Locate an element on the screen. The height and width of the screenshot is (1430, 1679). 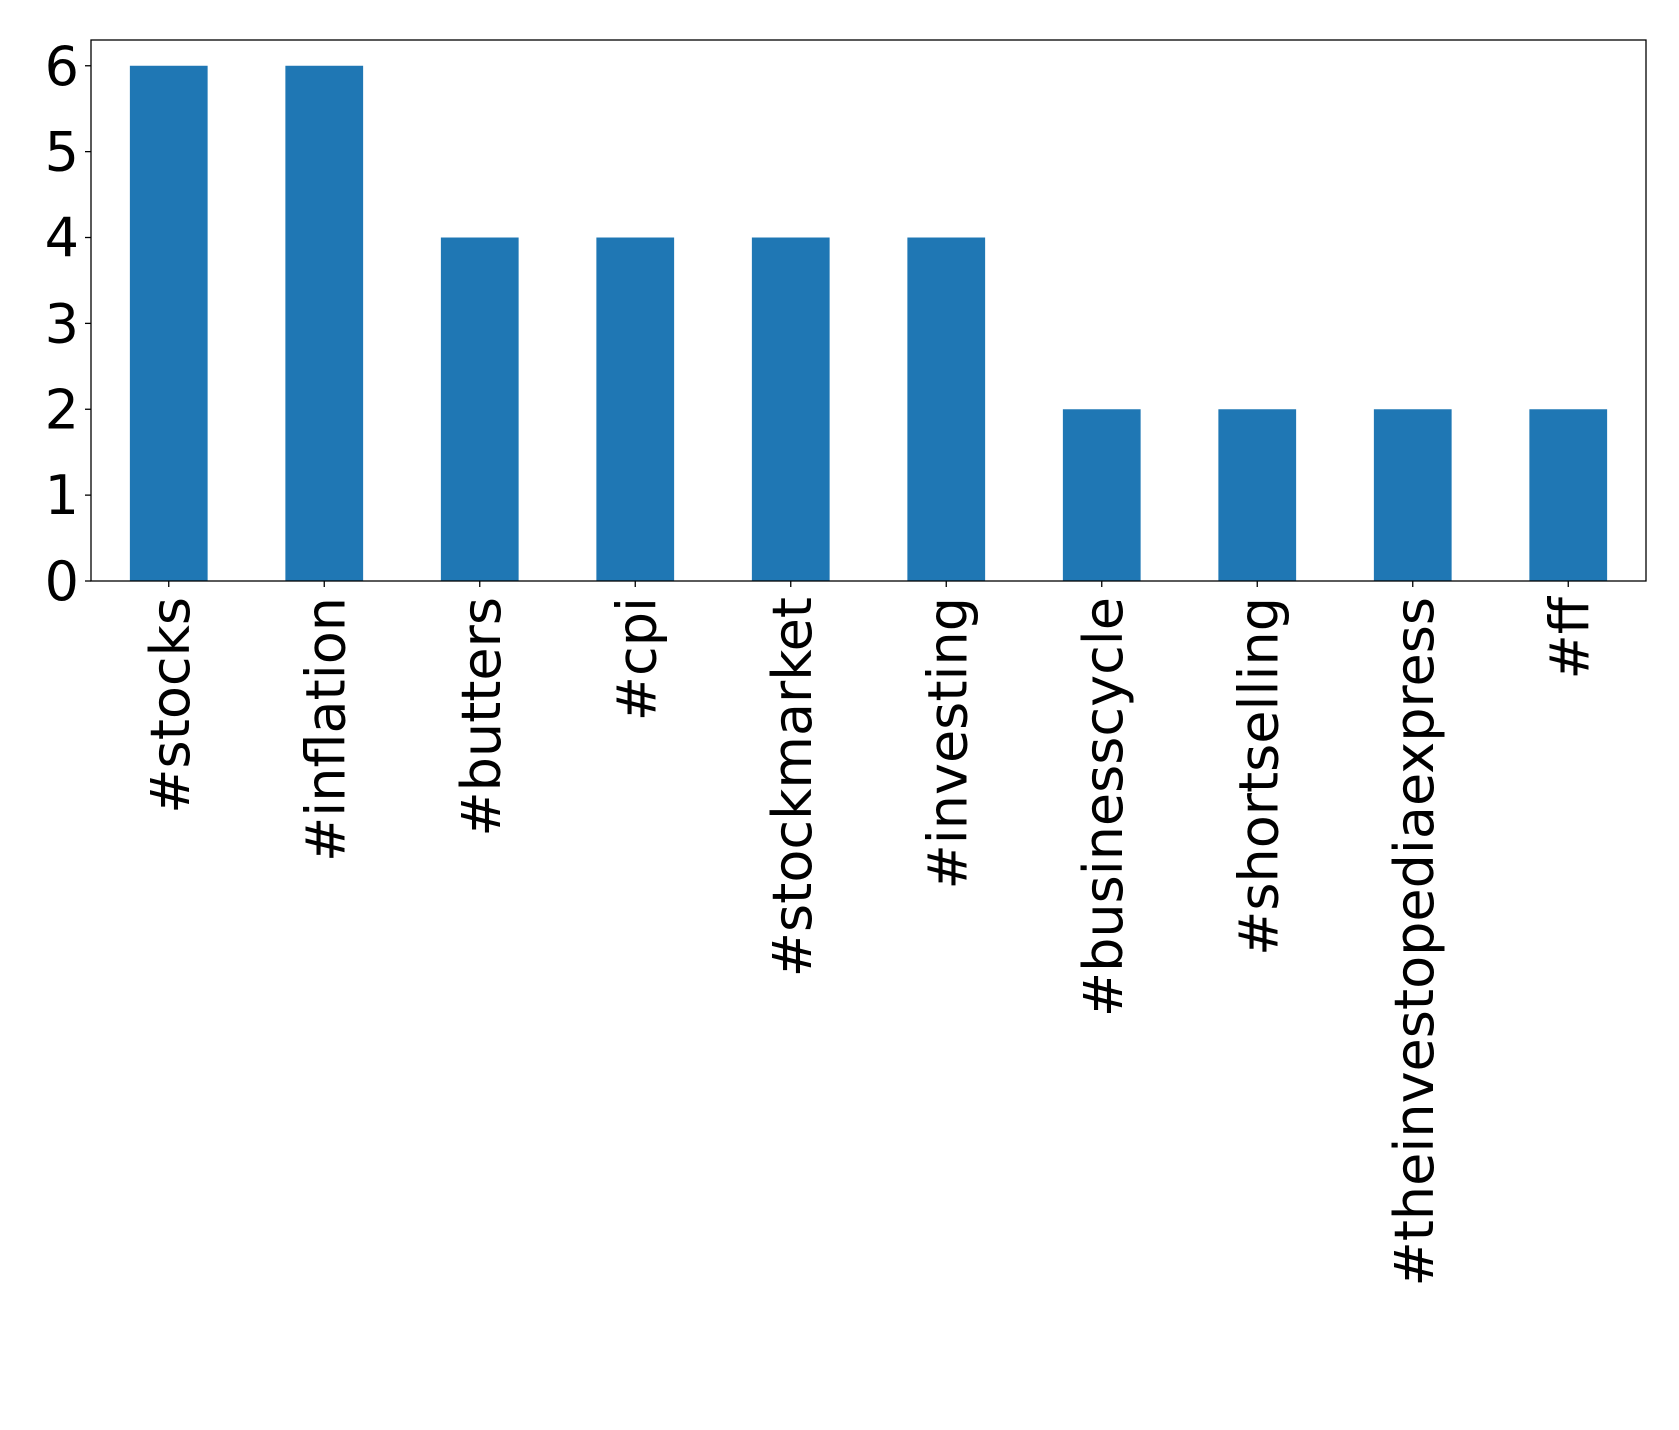
bar-ff is located at coordinates (1568, 495).